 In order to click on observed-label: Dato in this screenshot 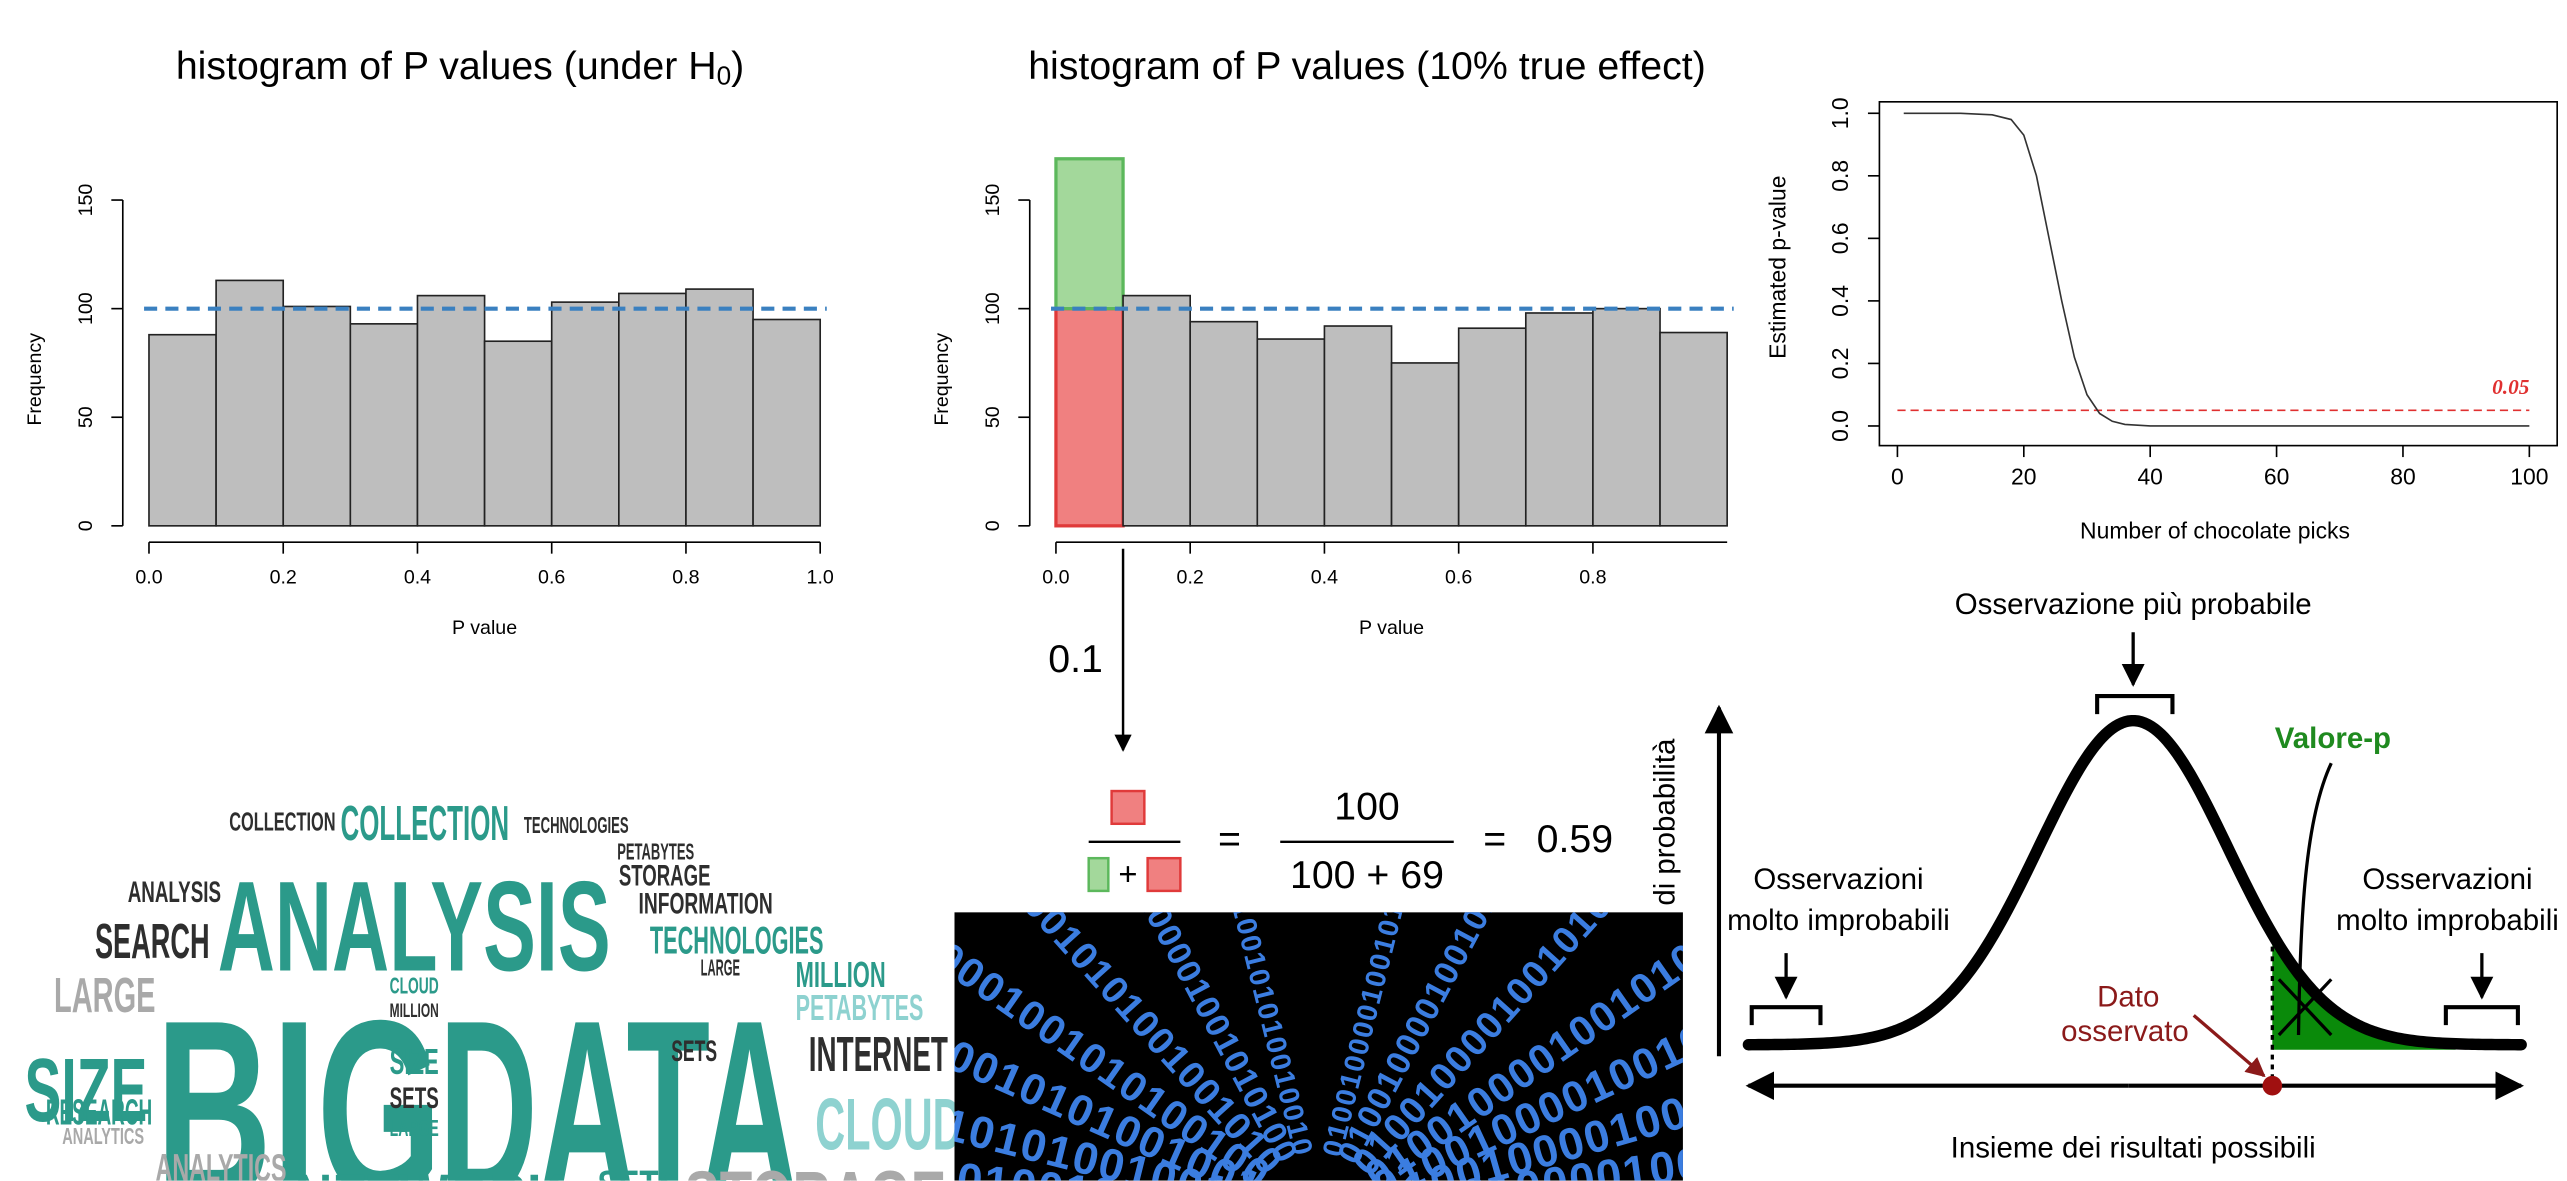, I will do `click(2128, 997)`.